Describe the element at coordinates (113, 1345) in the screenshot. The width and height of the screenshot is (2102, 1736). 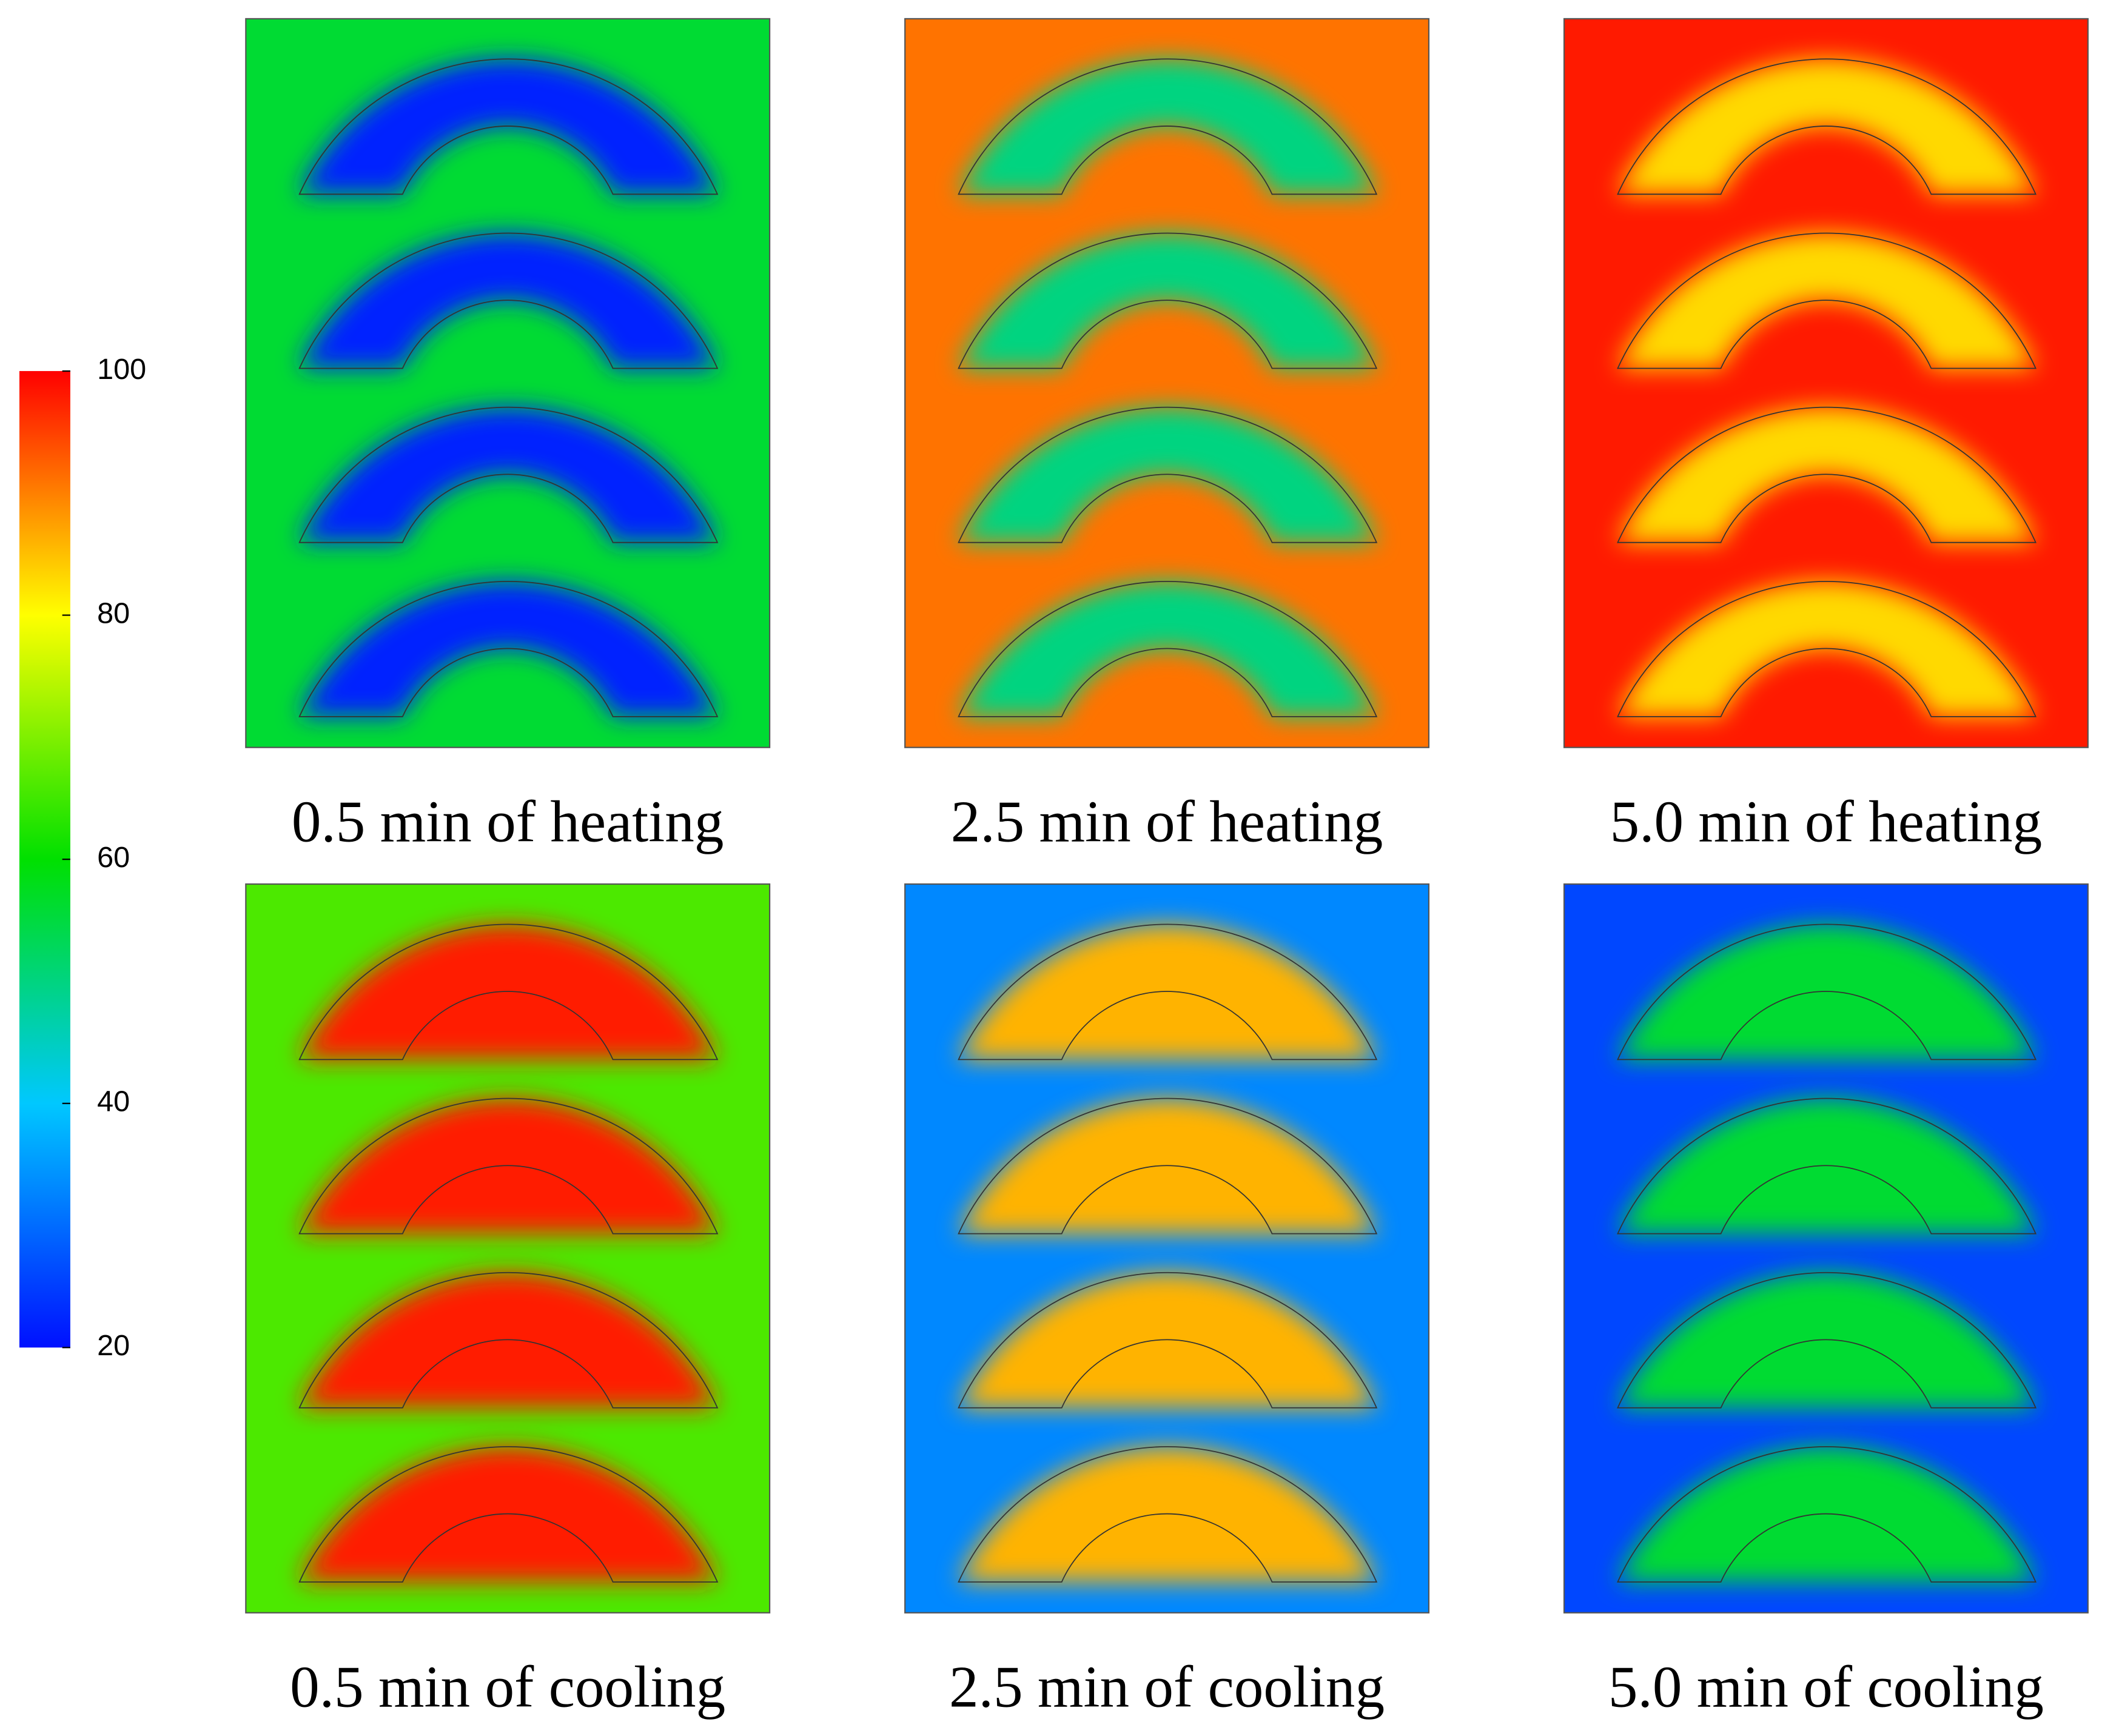
I see `colorbar-tick-label: 20` at that location.